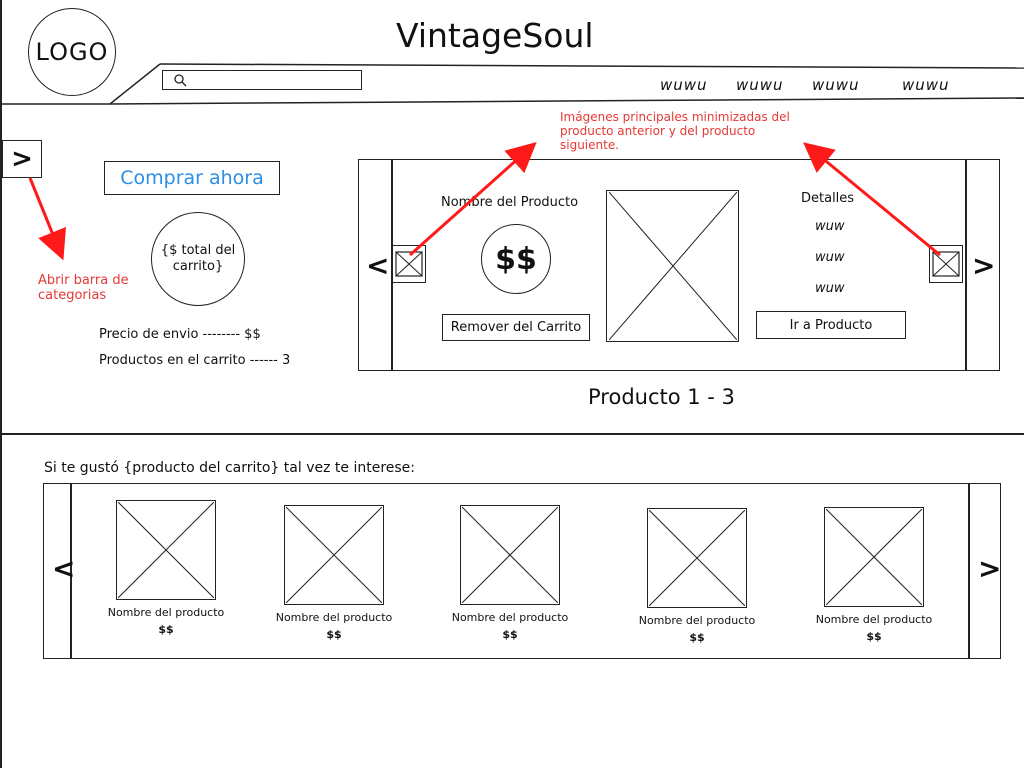  What do you see at coordinates (180, 80) in the screenshot?
I see `search-icon` at bounding box center [180, 80].